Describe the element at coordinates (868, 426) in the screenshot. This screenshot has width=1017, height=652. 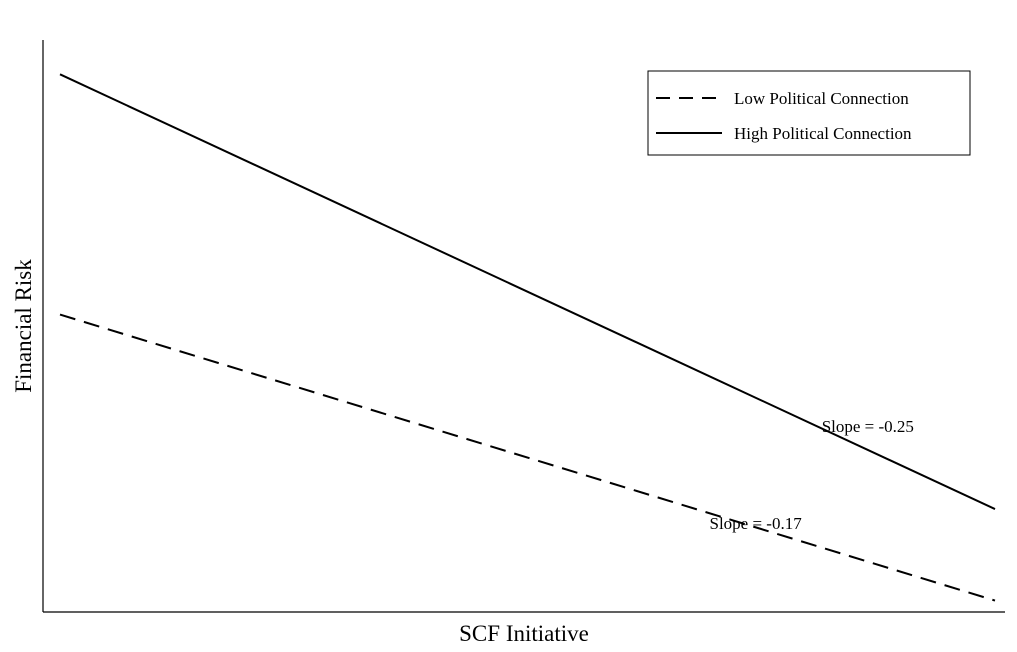
I see `slope-annotation-0: Slope = -0.25` at that location.